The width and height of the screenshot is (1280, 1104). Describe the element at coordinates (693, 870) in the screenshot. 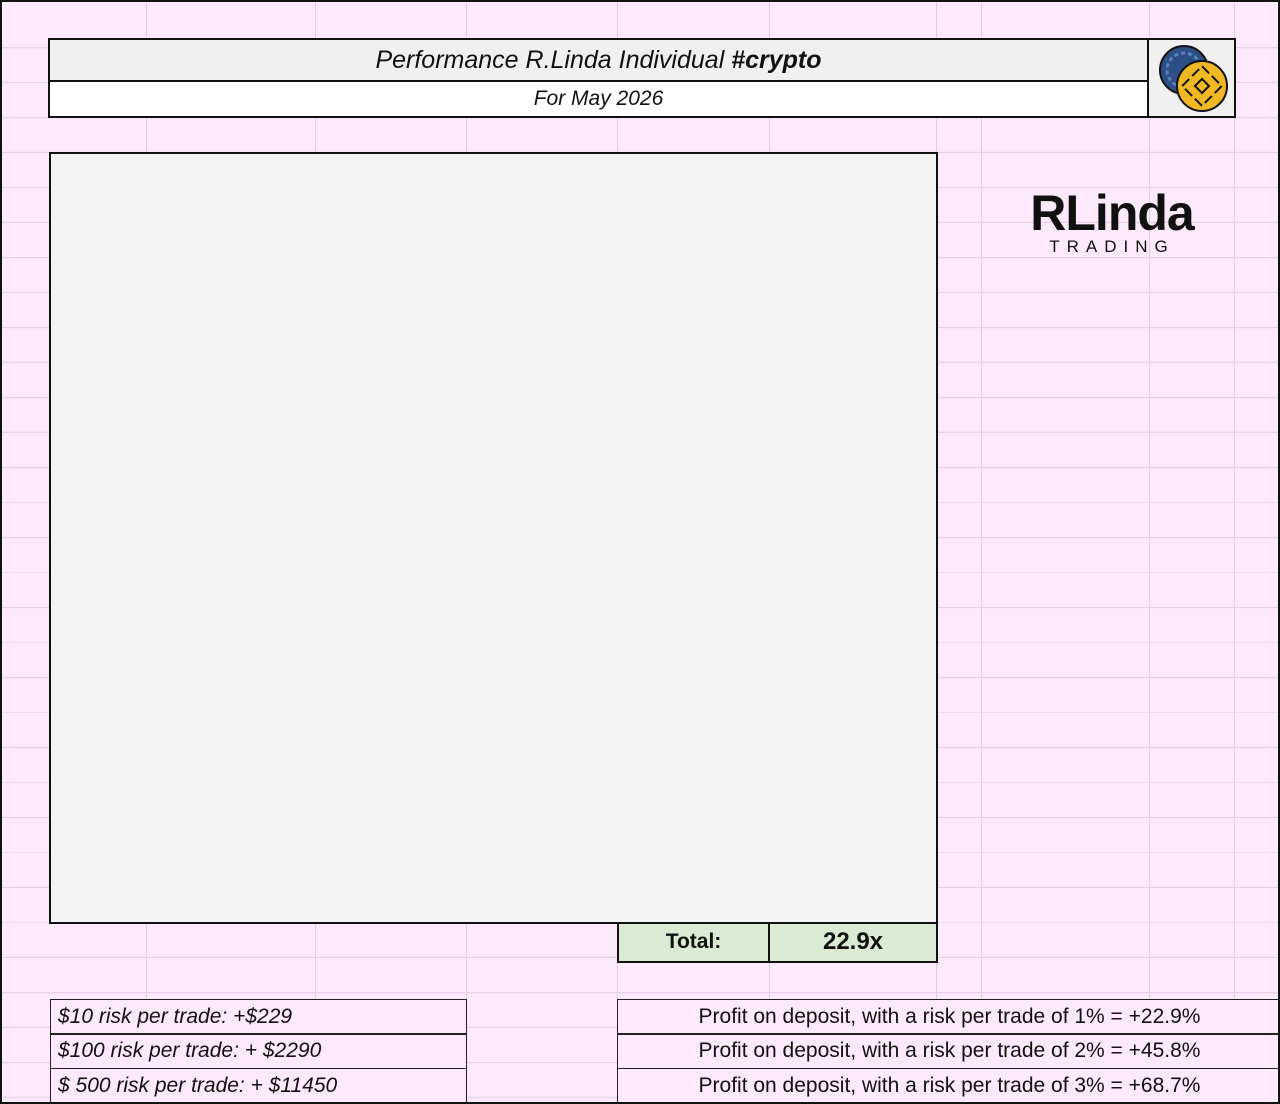

I see `sl-cell: -0.17% ; -0.5r` at that location.